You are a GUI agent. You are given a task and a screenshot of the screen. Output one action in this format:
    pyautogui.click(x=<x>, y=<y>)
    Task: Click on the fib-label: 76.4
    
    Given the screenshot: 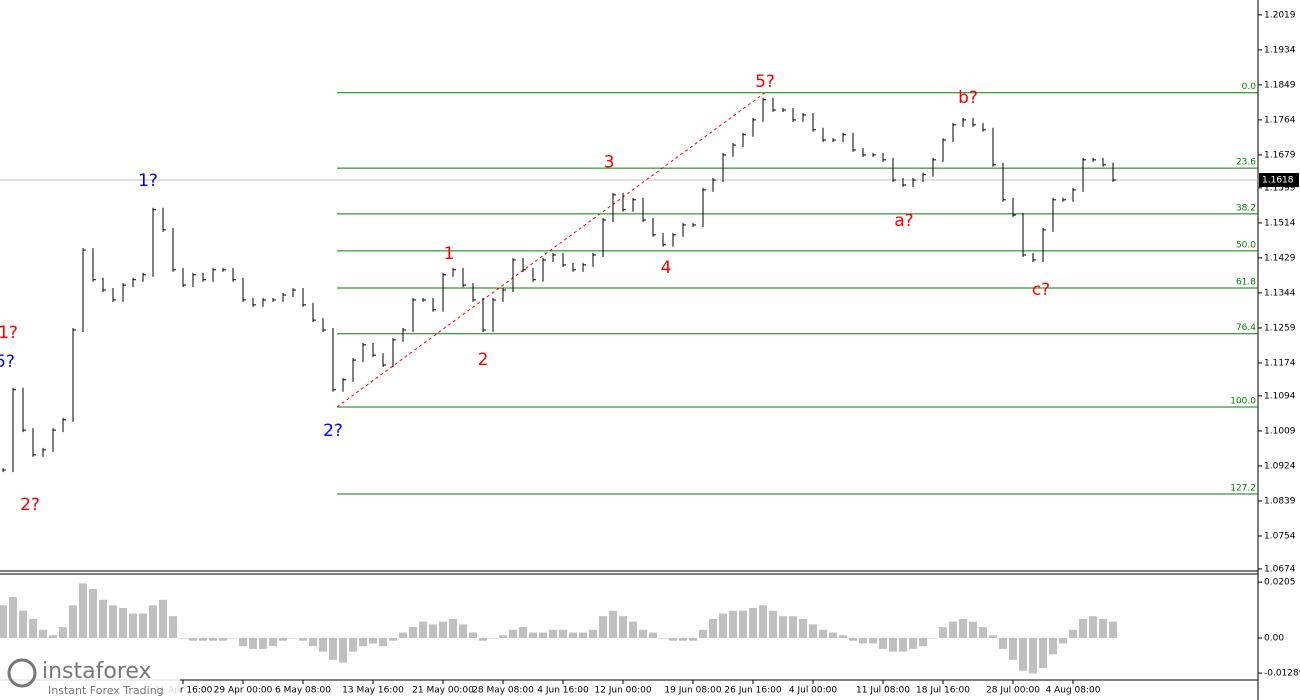 What is the action you would take?
    pyautogui.click(x=1246, y=328)
    